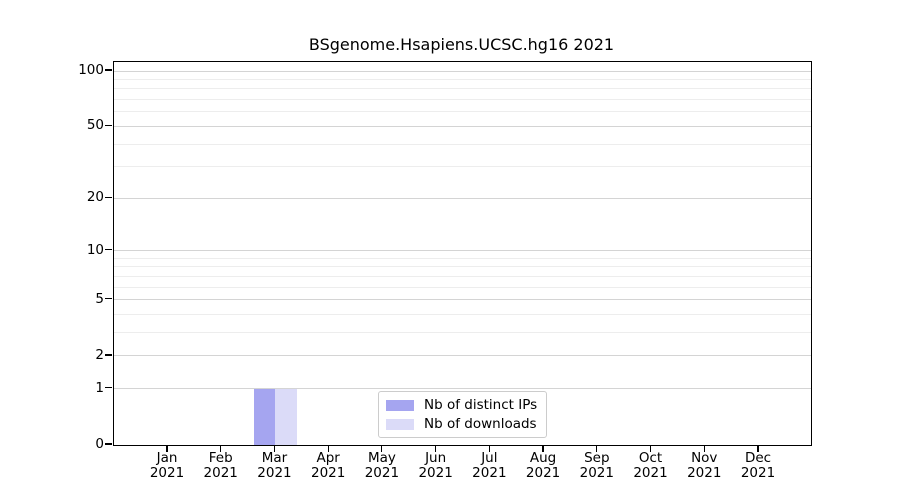  What do you see at coordinates (220, 465) in the screenshot?
I see `x-axis-tick-label: Feb 2021` at bounding box center [220, 465].